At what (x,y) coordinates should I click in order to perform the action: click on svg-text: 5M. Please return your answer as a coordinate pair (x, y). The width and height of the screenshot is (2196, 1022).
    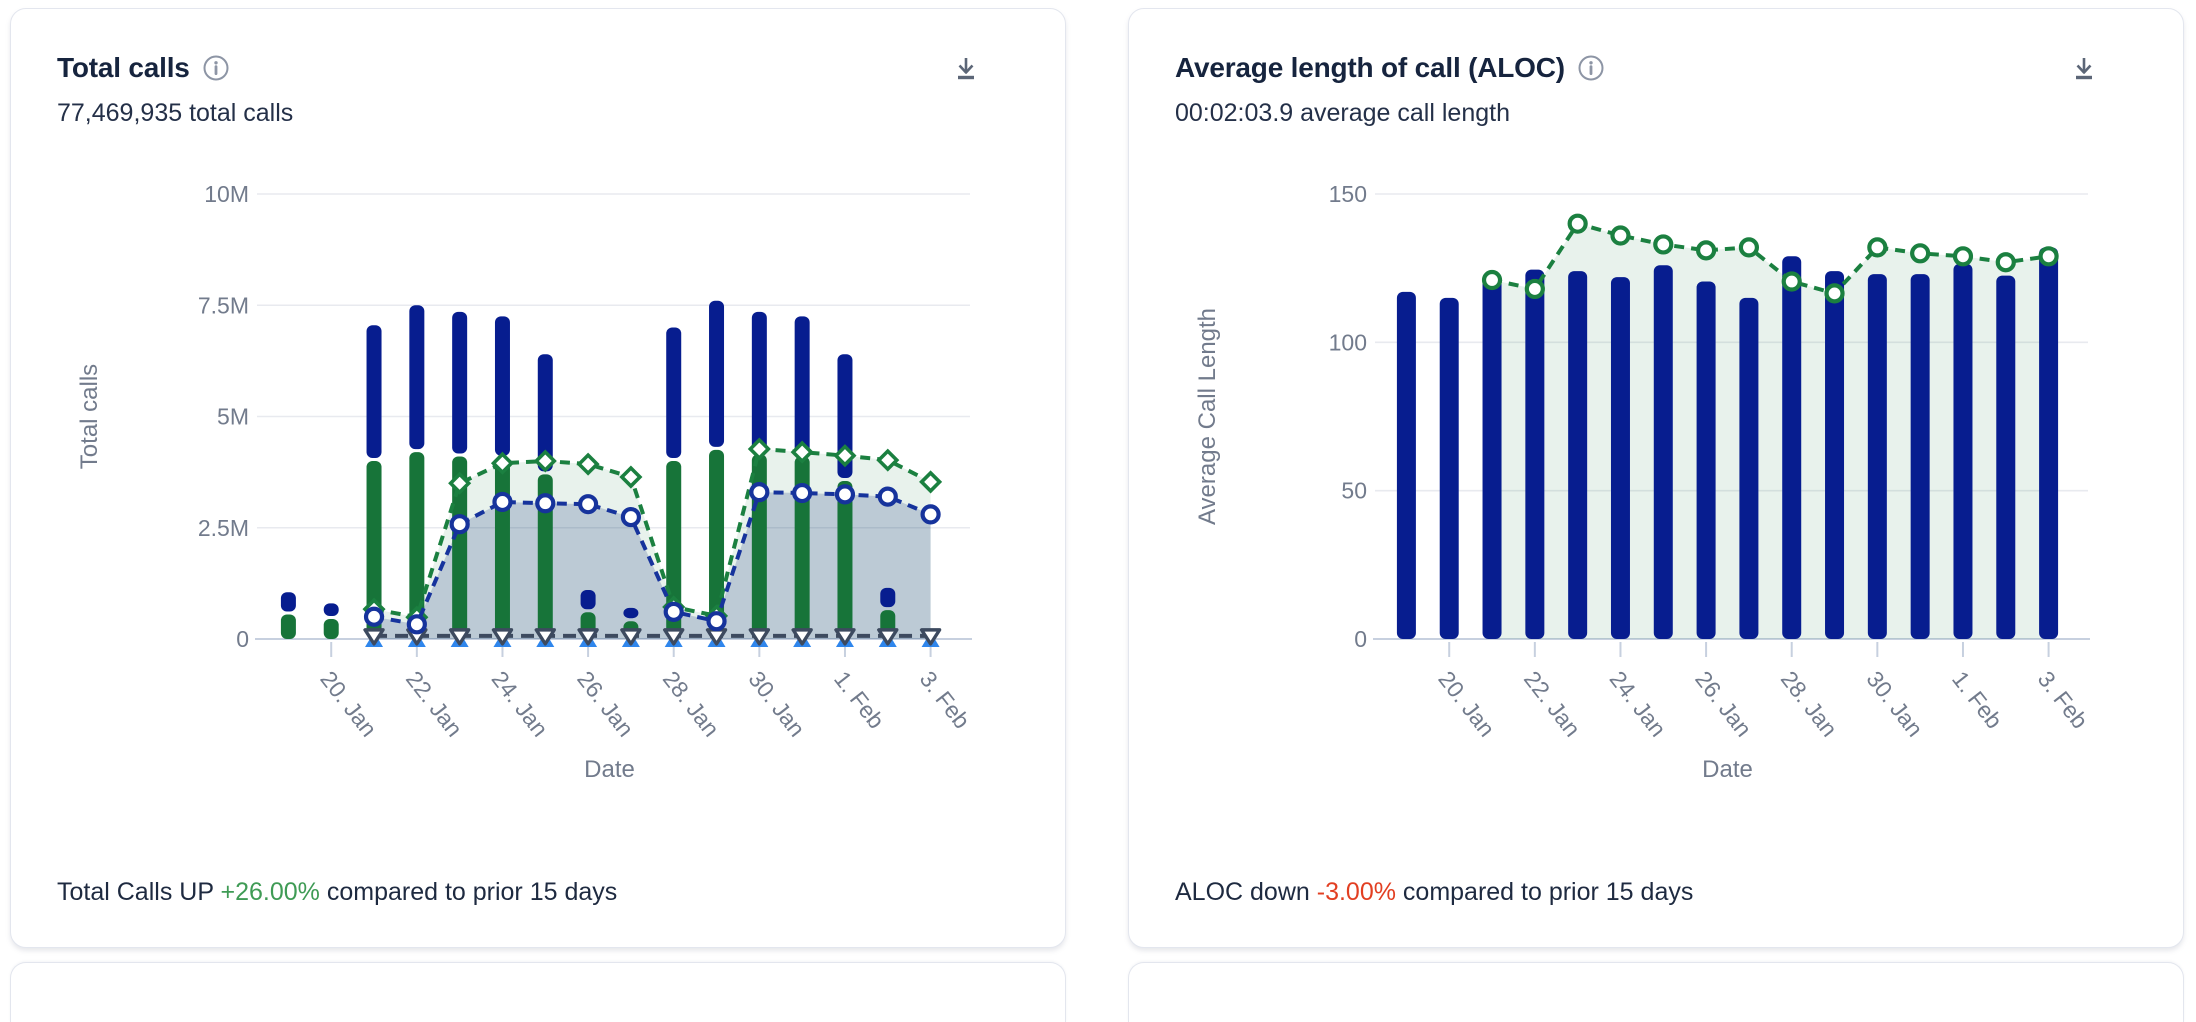
    Looking at the image, I should click on (233, 417).